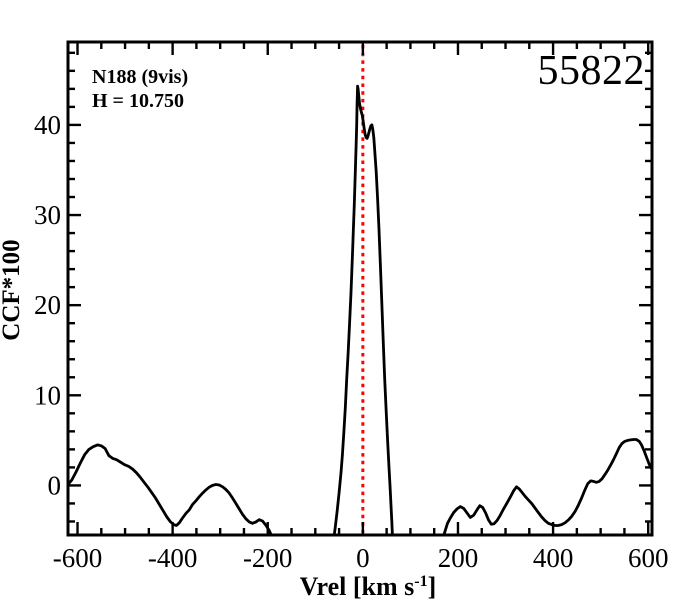 This screenshot has height=600, width=675. What do you see at coordinates (432, 585) in the screenshot?
I see `x-axis-title-suffix: ]` at bounding box center [432, 585].